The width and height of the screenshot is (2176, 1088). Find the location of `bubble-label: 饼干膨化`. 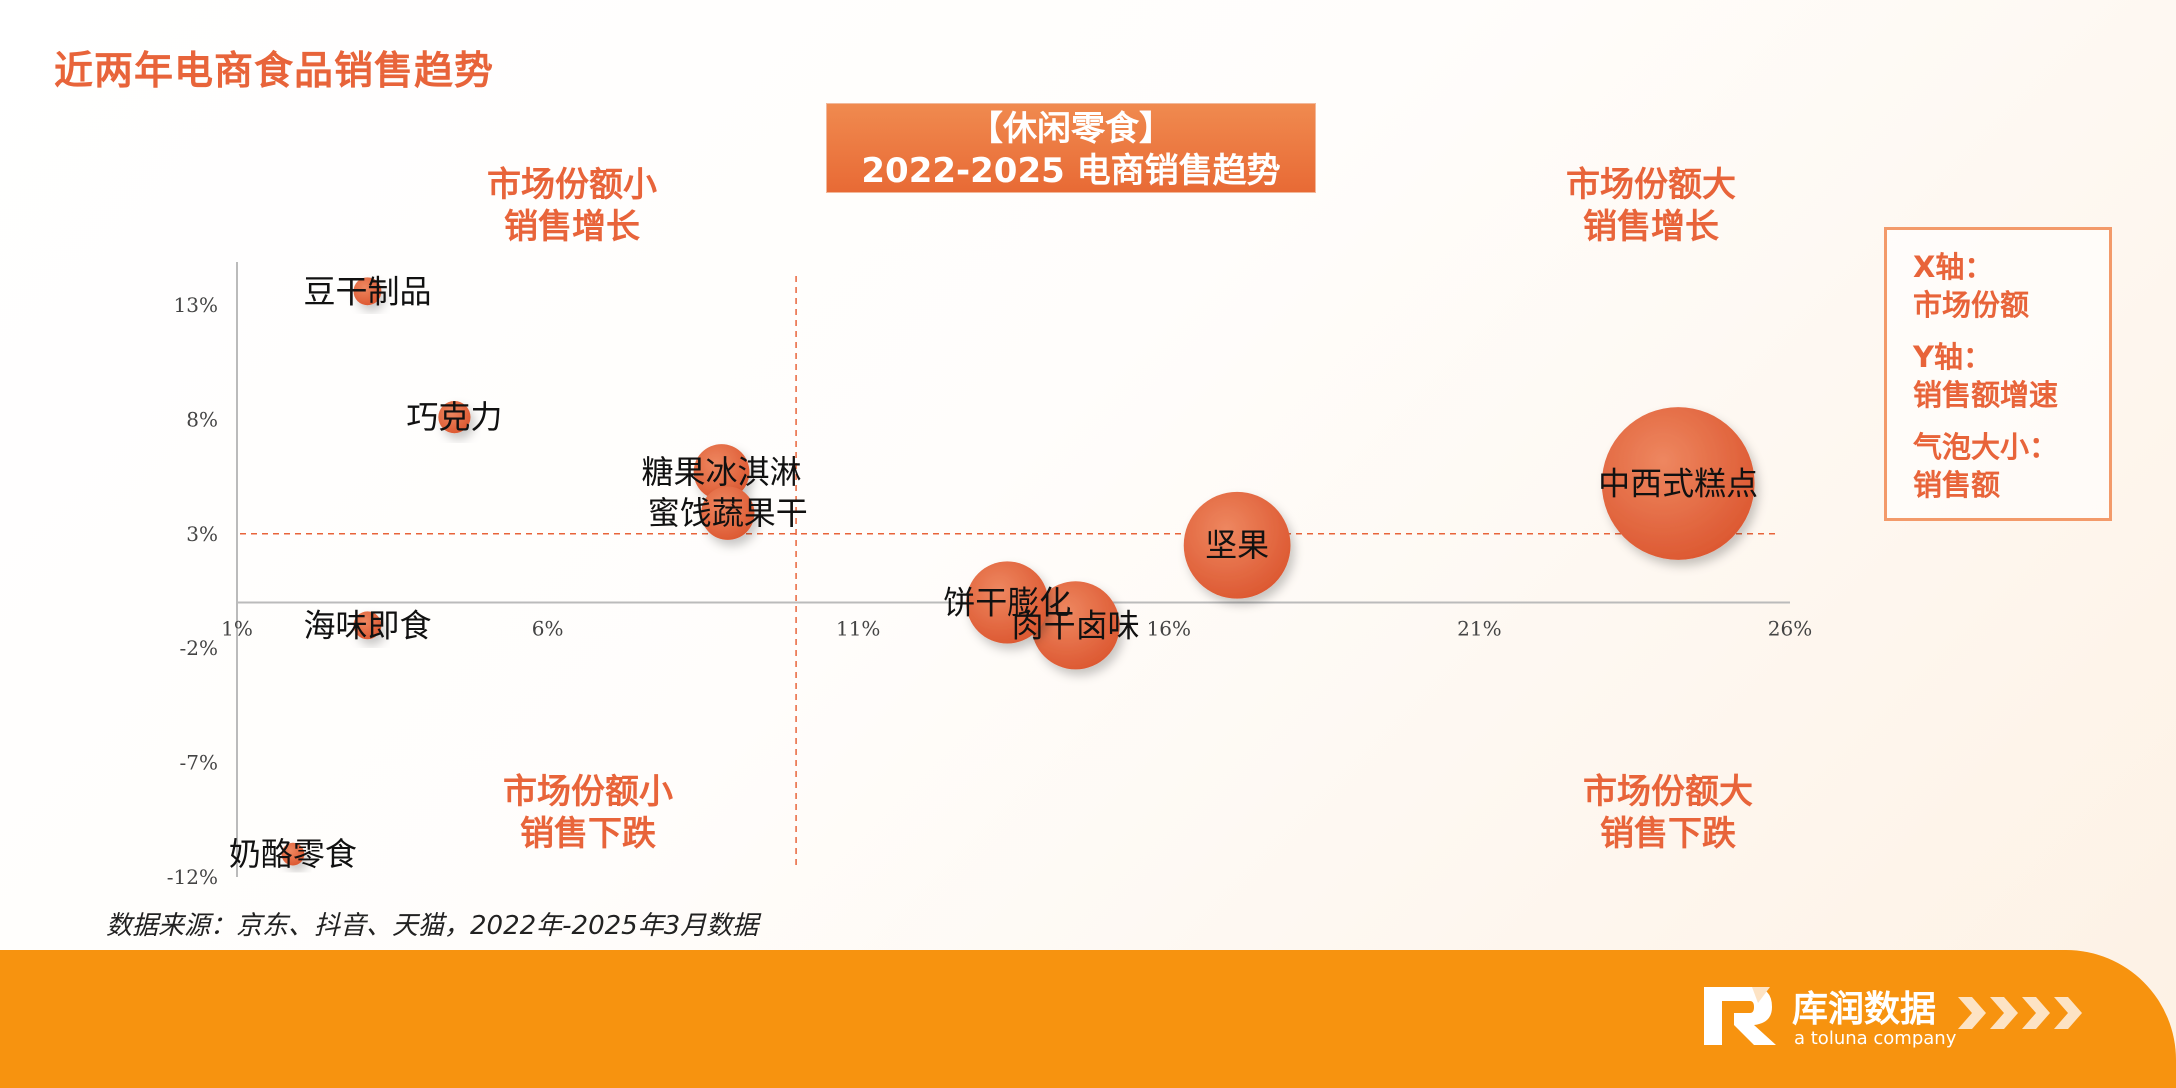

bubble-label: 饼干膨化 is located at coordinates (1007, 602).